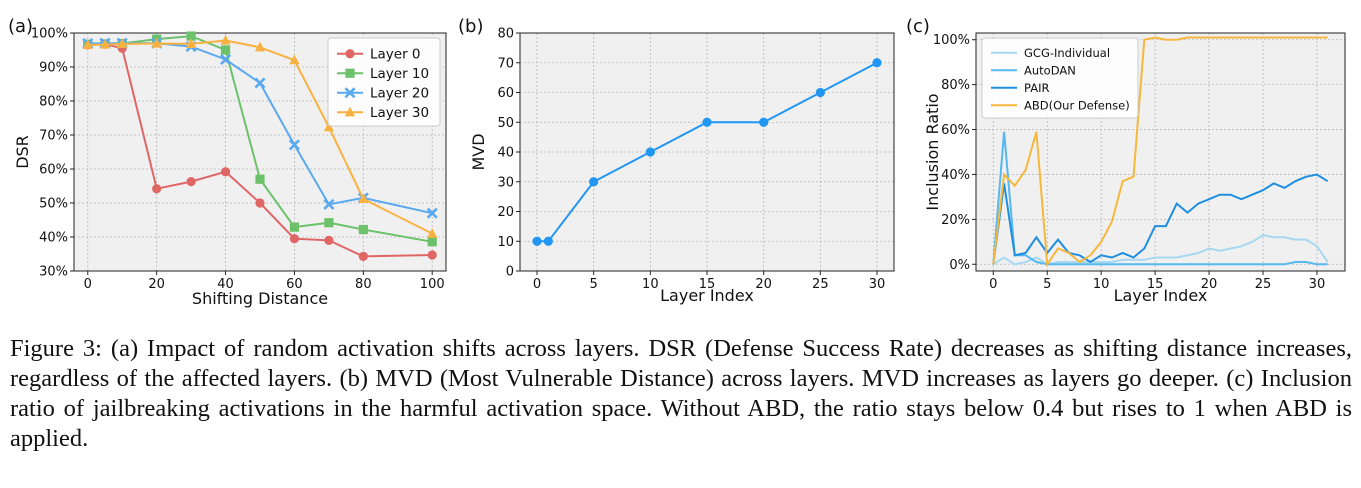 The height and width of the screenshot is (488, 1361). What do you see at coordinates (932, 151) in the screenshot?
I see `y-axis-label: Inclusion Ratio` at bounding box center [932, 151].